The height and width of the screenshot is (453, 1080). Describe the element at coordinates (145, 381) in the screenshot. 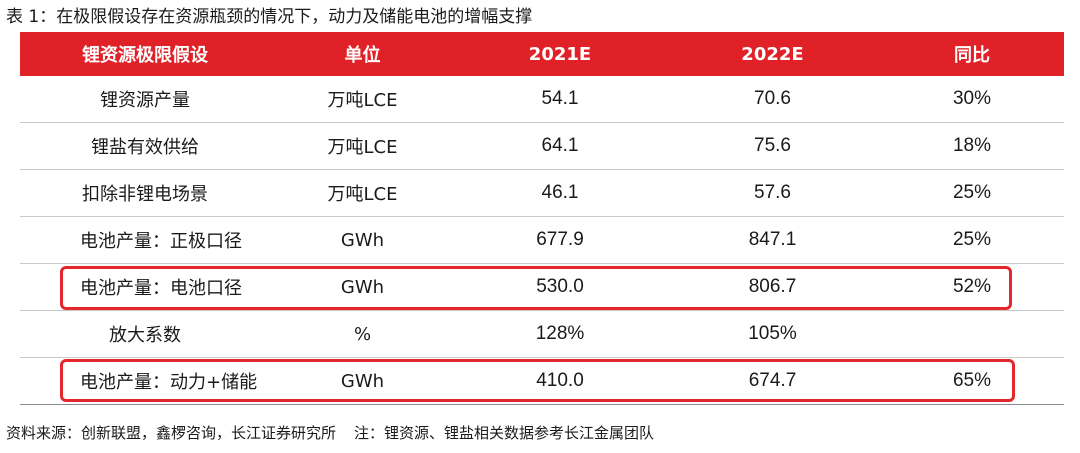

I see `row-label: 电池产量：动力+储能` at that location.